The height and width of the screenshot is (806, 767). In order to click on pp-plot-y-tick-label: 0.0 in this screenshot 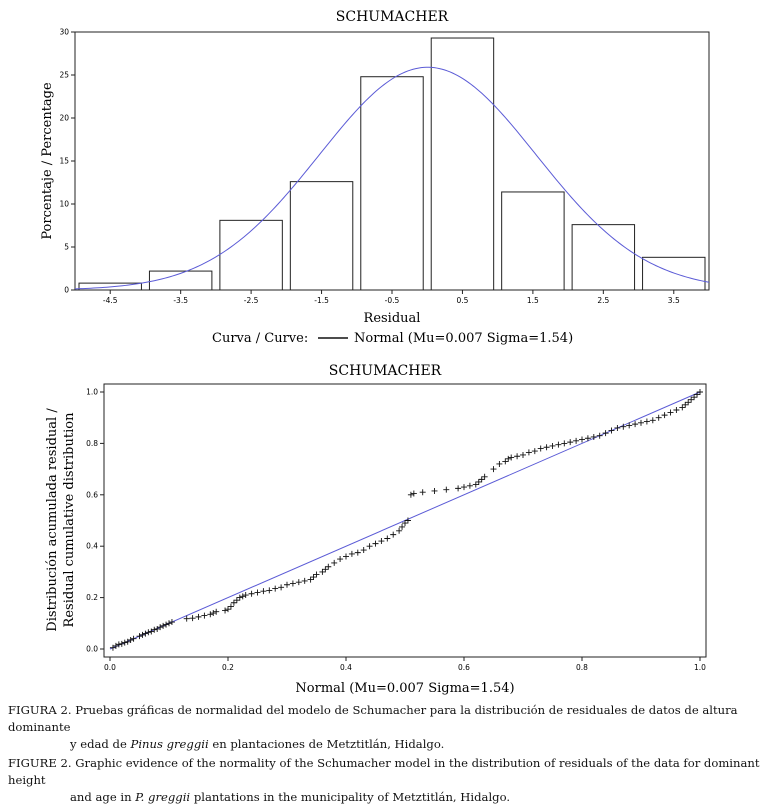, I will do `click(92, 649)`.